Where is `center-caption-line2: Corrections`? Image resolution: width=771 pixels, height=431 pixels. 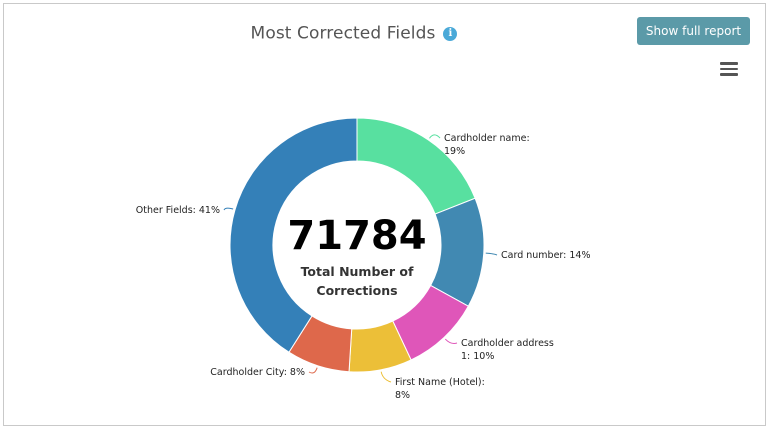 center-caption-line2: Corrections is located at coordinates (356, 290).